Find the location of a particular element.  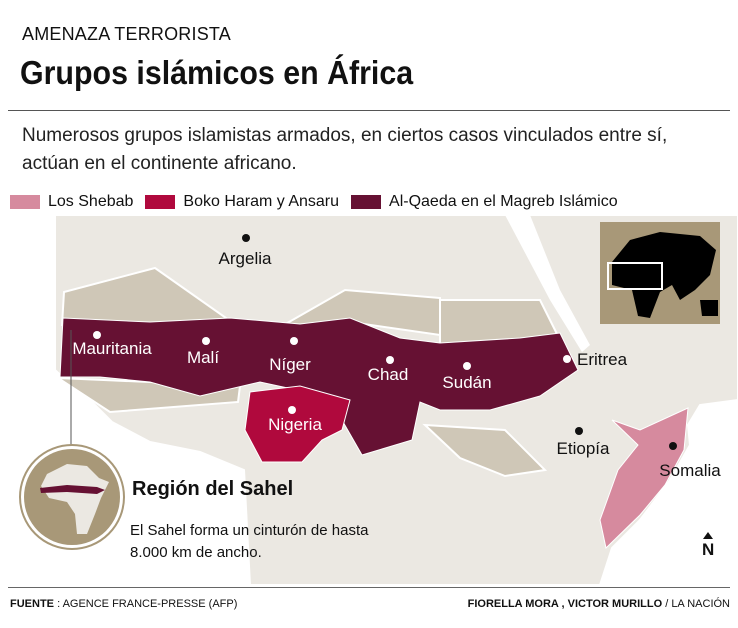

label-somalia: Somalia is located at coordinates (690, 470).